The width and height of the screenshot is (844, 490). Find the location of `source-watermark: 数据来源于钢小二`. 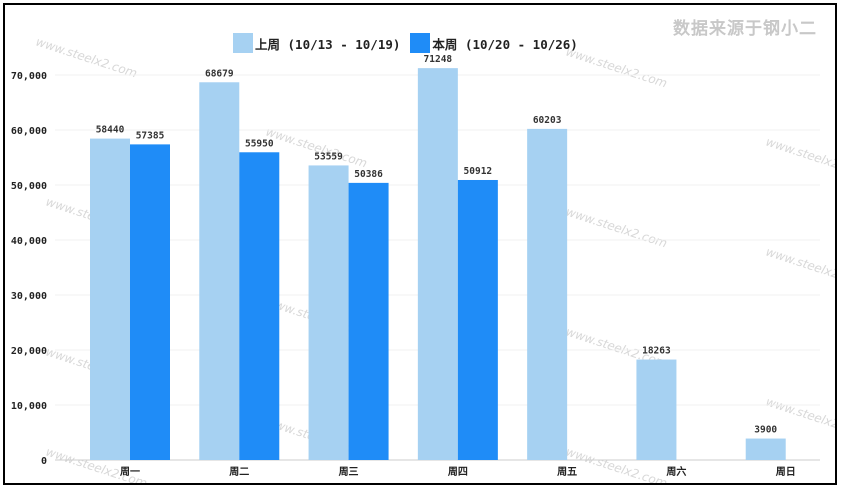

source-watermark: 数据来源于钢小二 is located at coordinates (745, 29).